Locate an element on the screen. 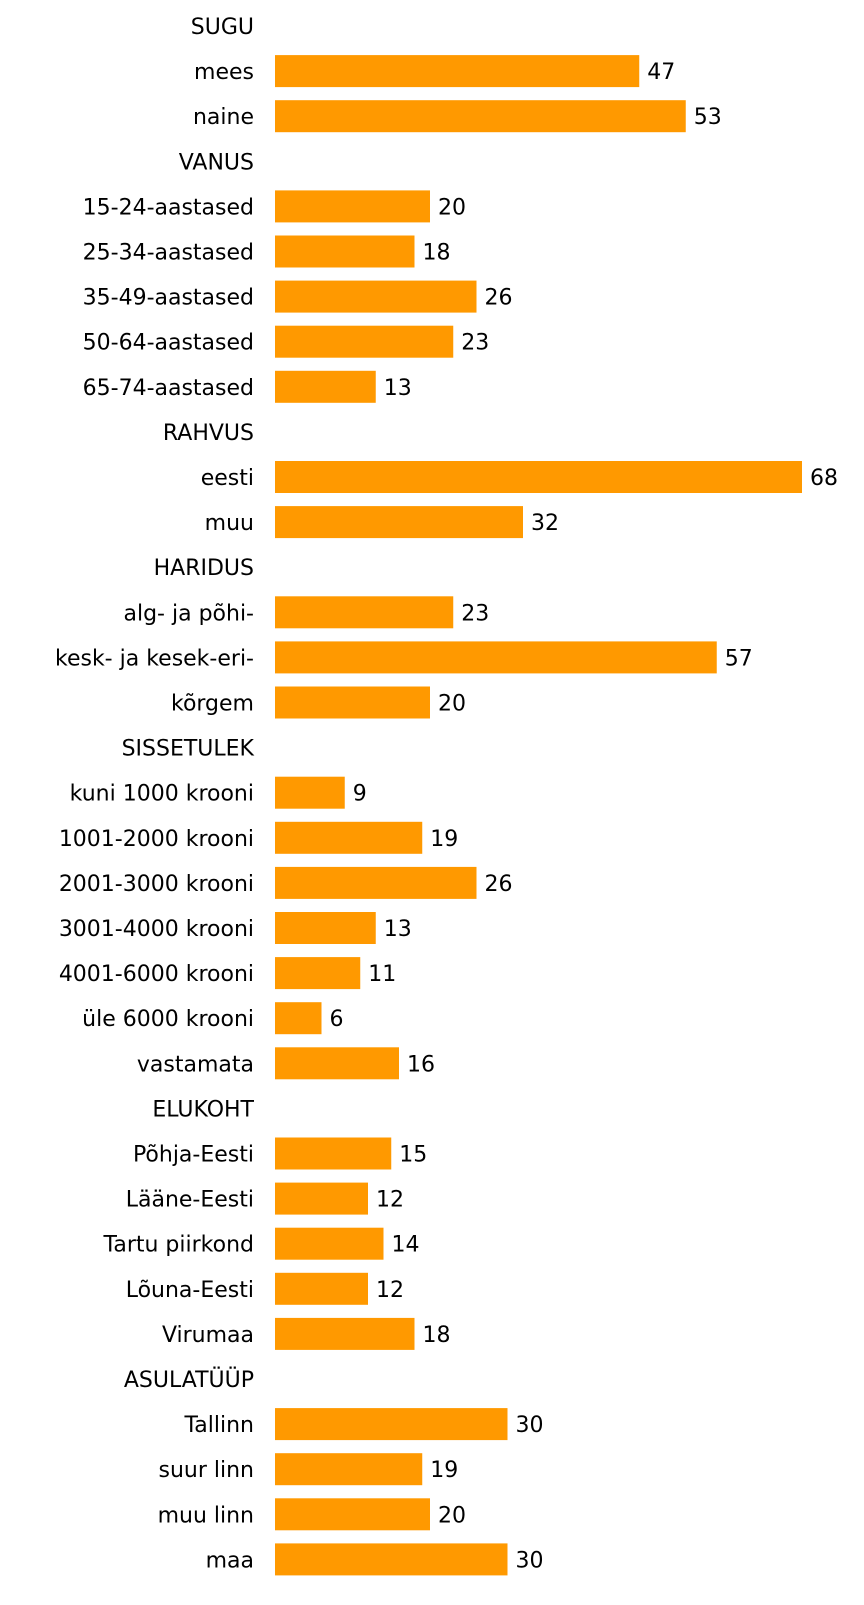  data-label: 14 is located at coordinates (406, 1245).